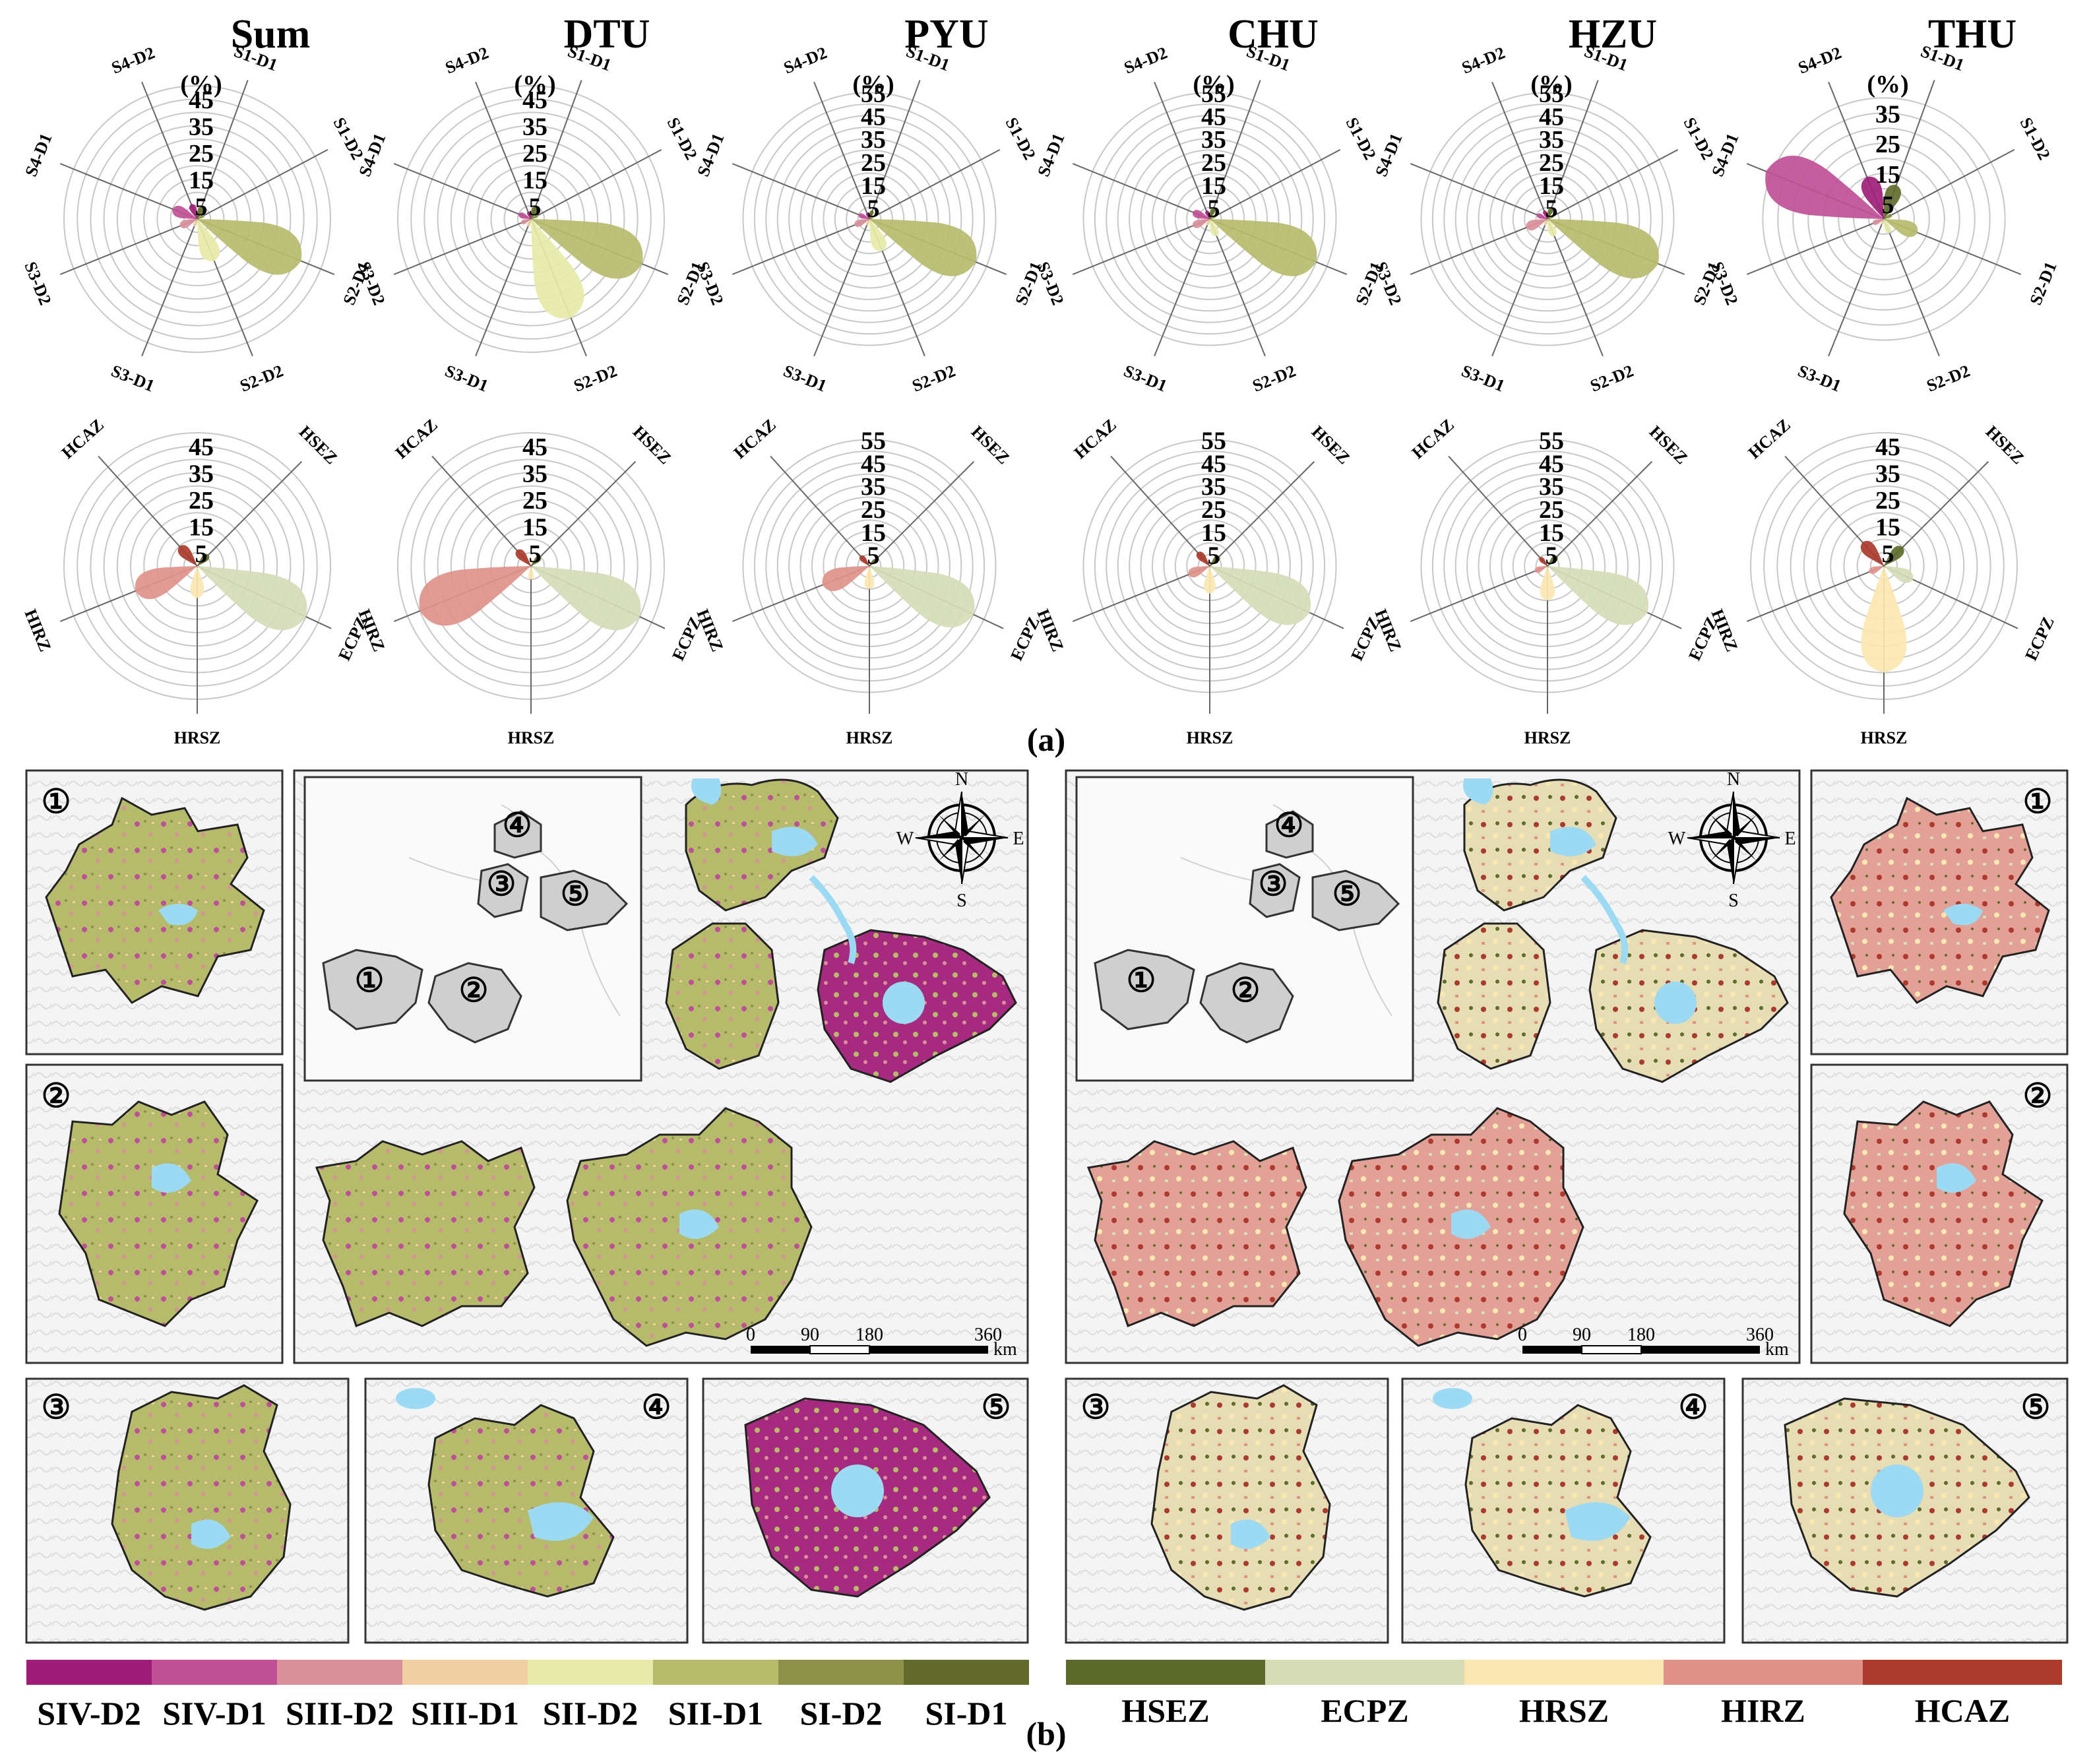  What do you see at coordinates (865, 1510) in the screenshot?
I see `map-inset-5: ⑤` at bounding box center [865, 1510].